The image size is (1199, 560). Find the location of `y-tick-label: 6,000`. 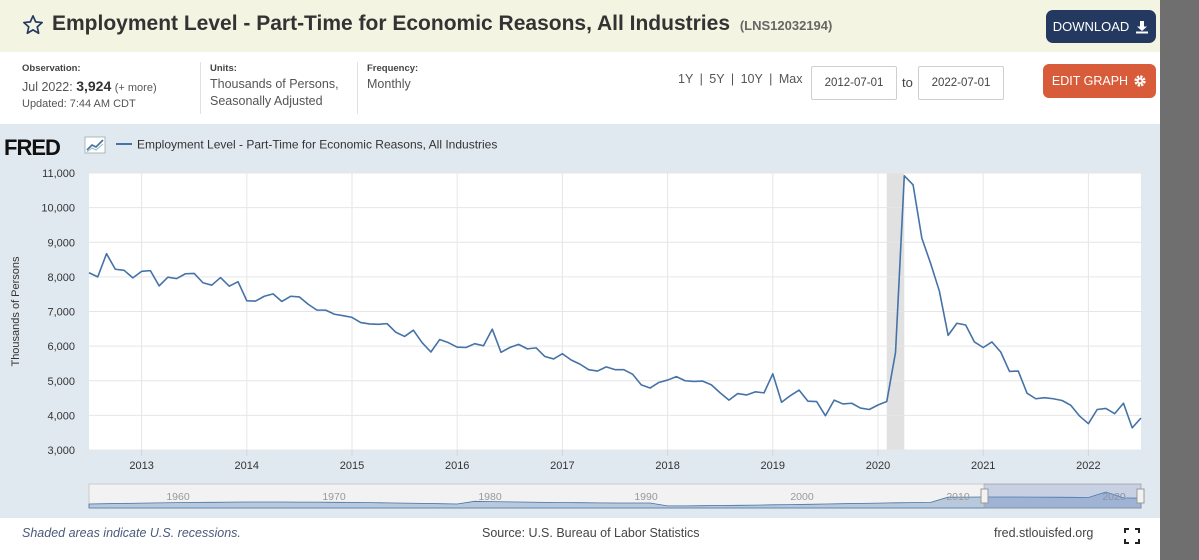

y-tick-label: 6,000 is located at coordinates (61, 347).